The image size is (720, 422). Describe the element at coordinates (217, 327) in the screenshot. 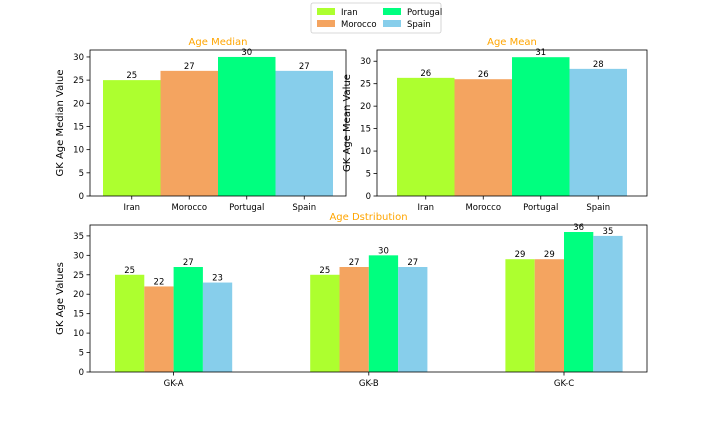

I see `bar-gk-a-spain` at that location.